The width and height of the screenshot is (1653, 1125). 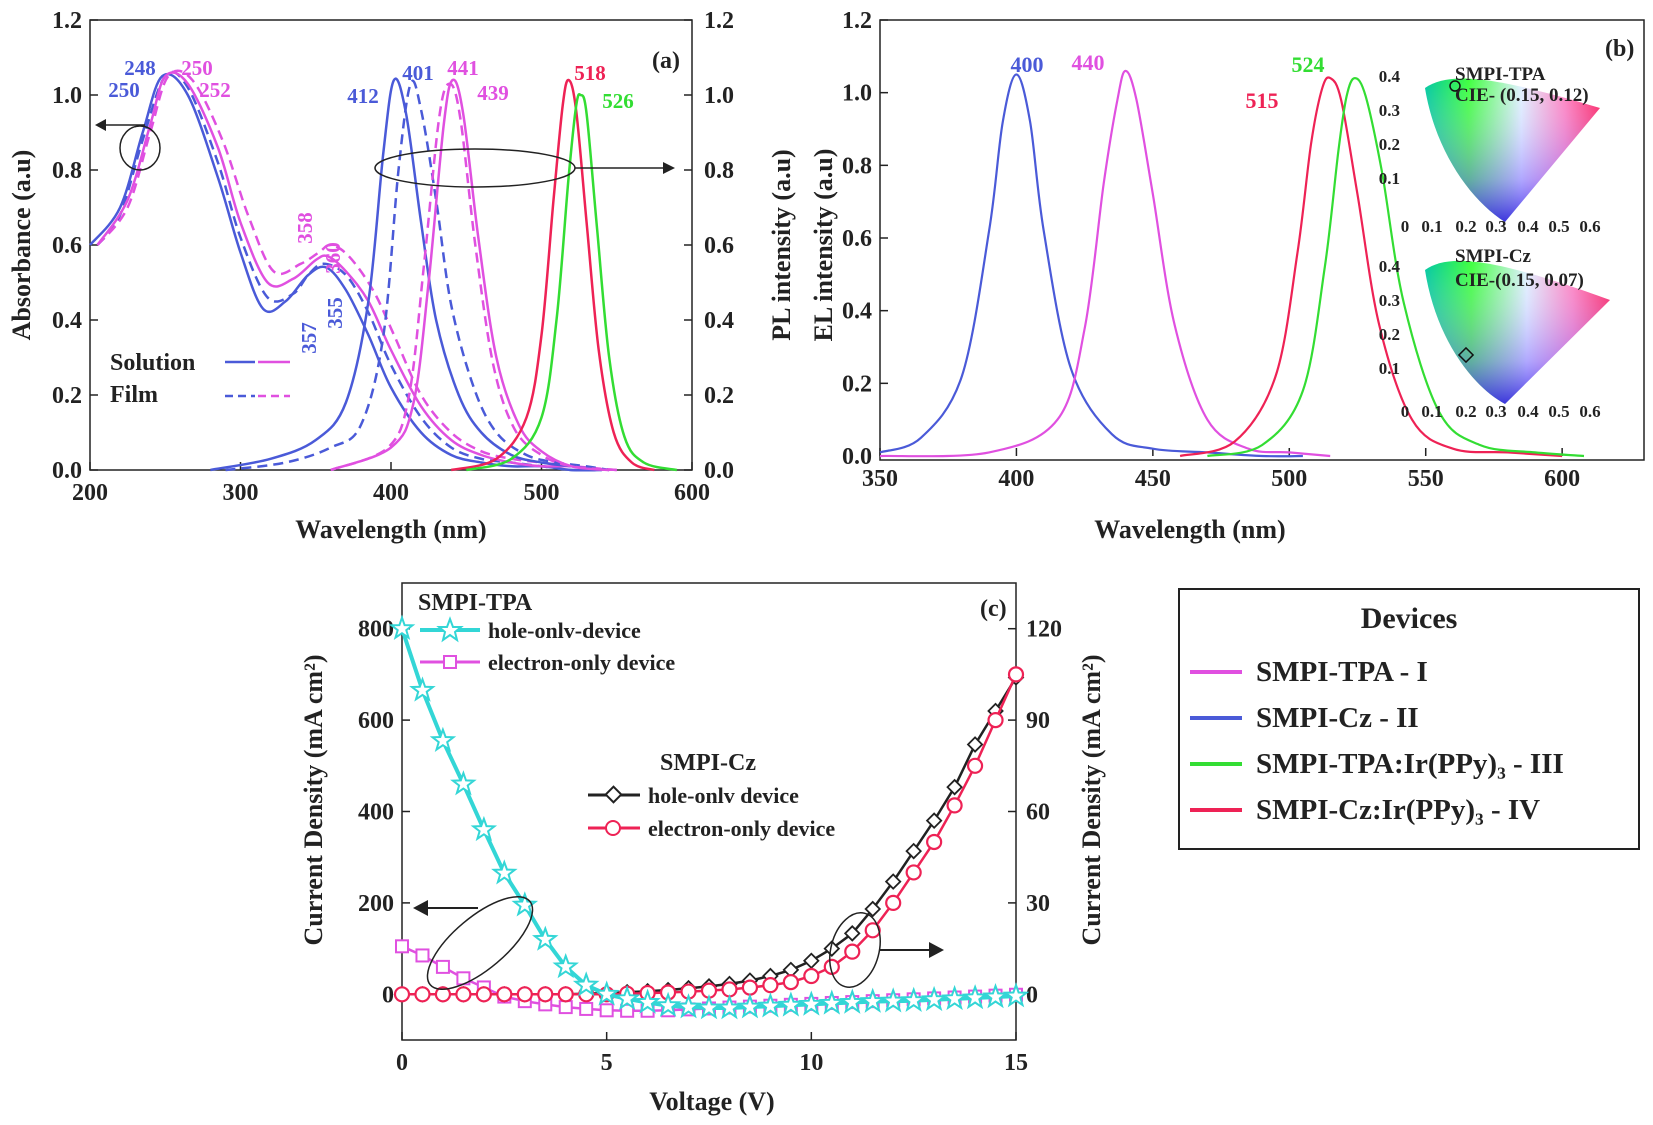 What do you see at coordinates (390, 529) in the screenshot?
I see `panel-a-xlabel: Wavelength (nm)` at bounding box center [390, 529].